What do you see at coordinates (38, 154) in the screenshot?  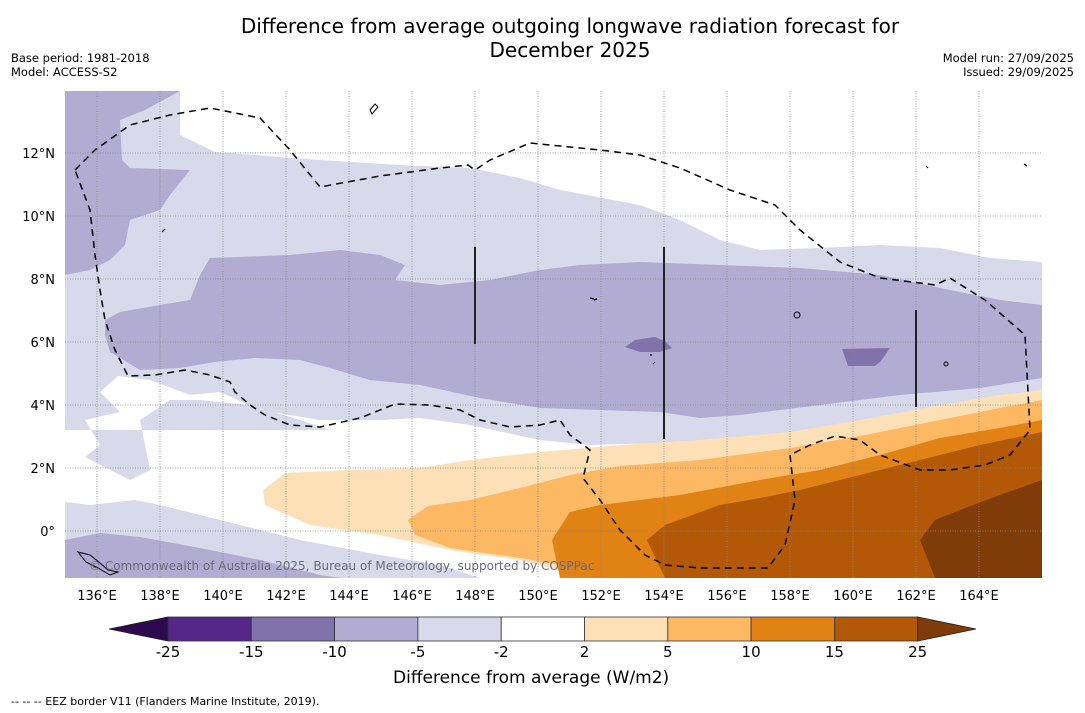 I see `lat-tick-label: 12°N` at bounding box center [38, 154].